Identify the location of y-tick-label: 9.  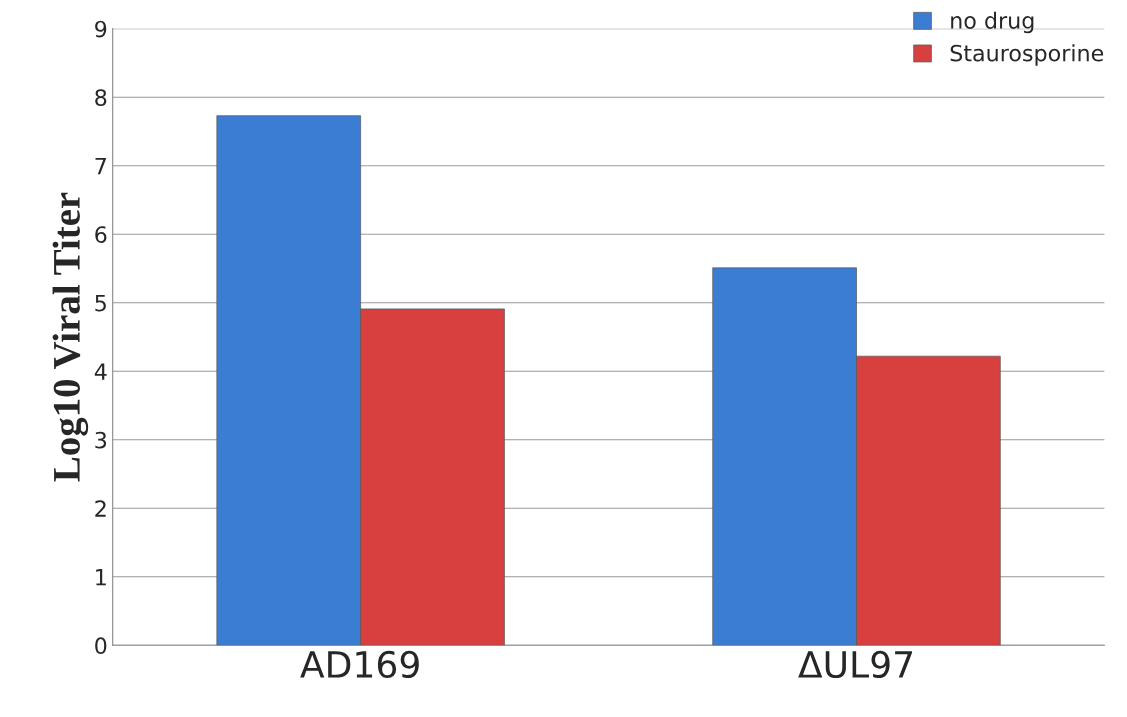
(101, 29).